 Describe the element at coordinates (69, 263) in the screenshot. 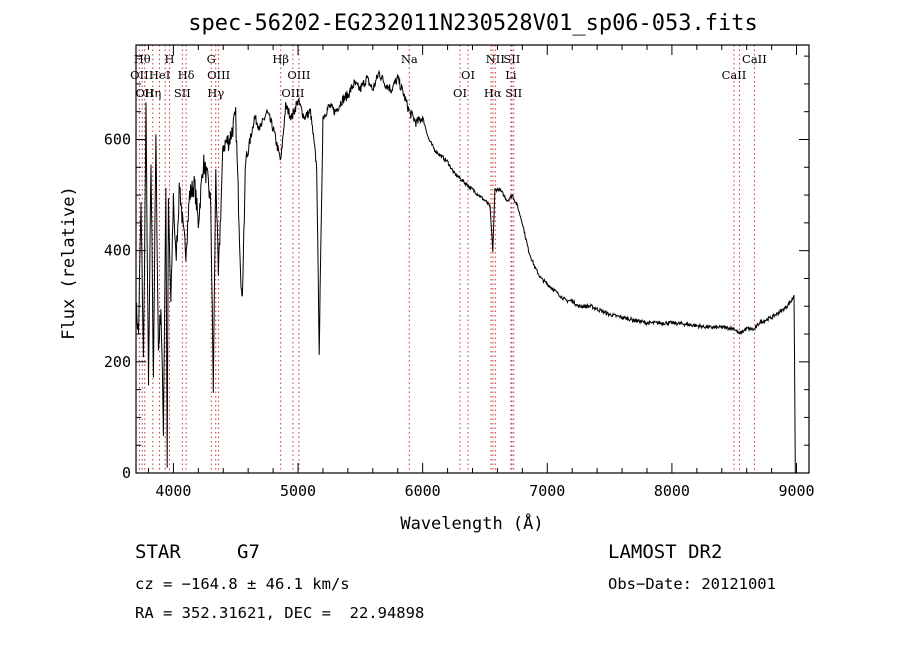

I see `y-axis-label: Flux (relative)` at that location.